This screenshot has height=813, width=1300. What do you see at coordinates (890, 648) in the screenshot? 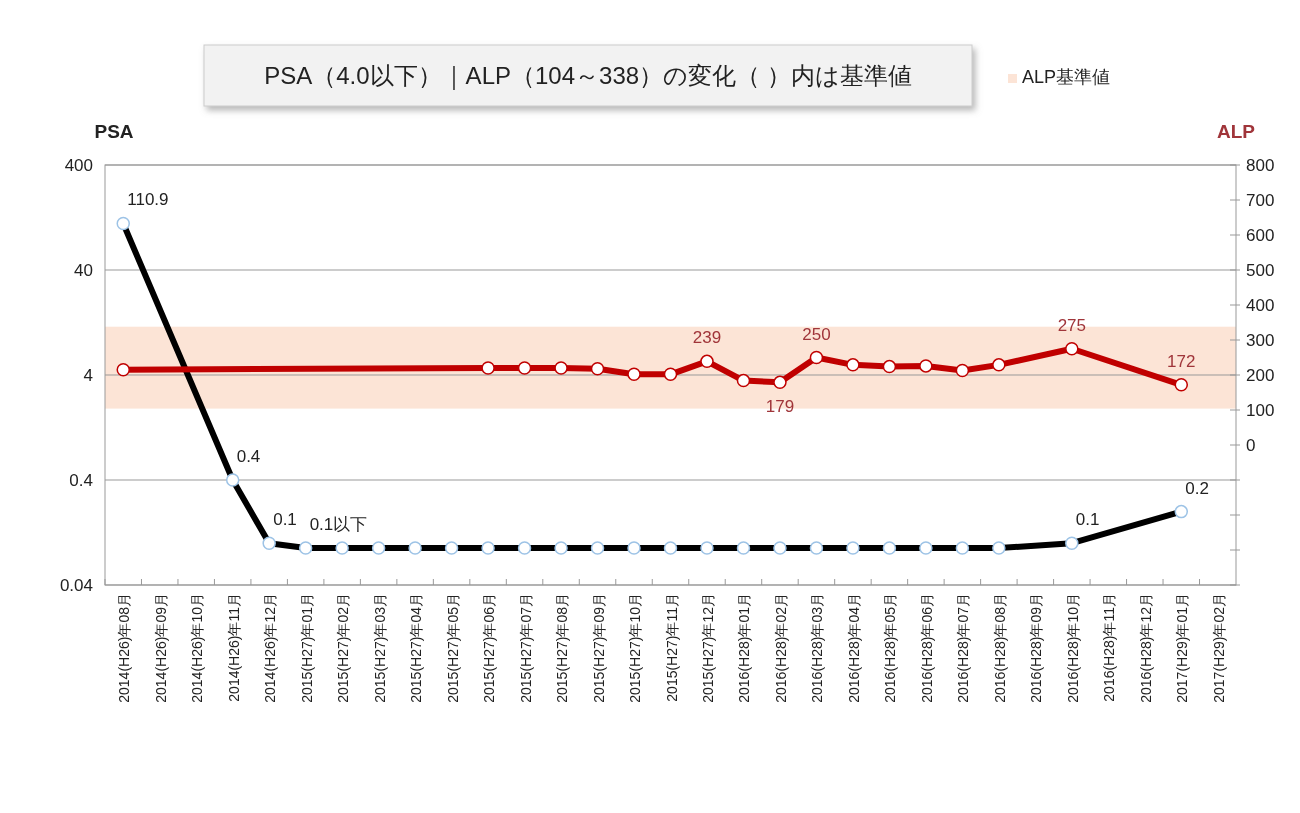
I see `x-tick-label: 2016(H28)年05月` at bounding box center [890, 648].